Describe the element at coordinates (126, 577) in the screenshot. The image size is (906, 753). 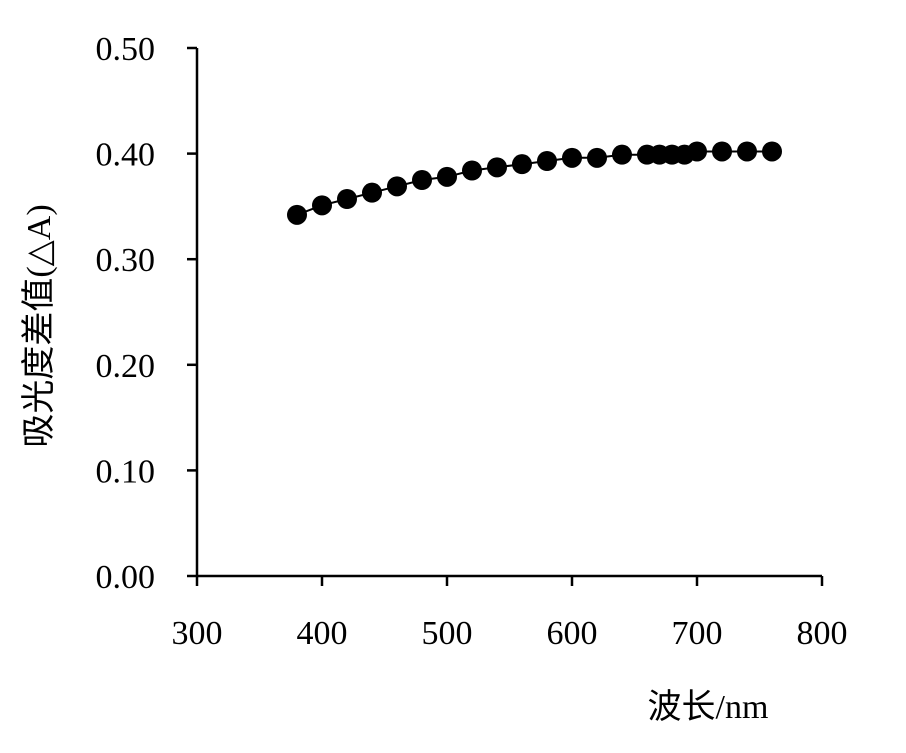
I see `y-tick-label: 0.00` at that location.